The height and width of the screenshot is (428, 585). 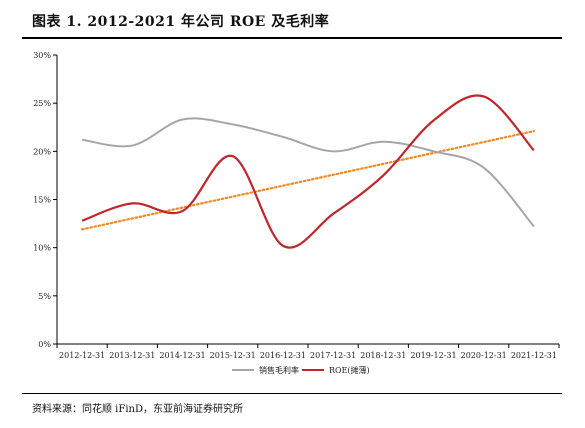 I want to click on x-tick-label: 2013-12-31, so click(x=132, y=355).